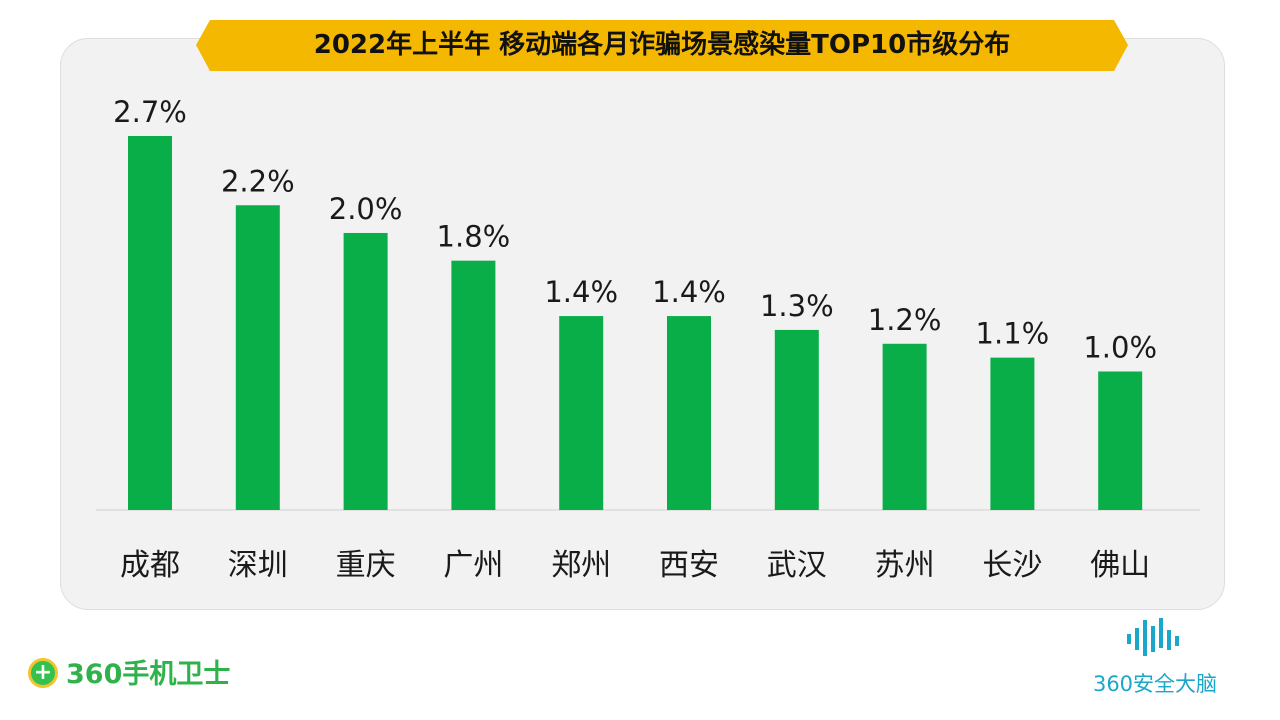 The width and height of the screenshot is (1280, 720). What do you see at coordinates (474, 237) in the screenshot?
I see `data-label-3: 1.8%` at bounding box center [474, 237].